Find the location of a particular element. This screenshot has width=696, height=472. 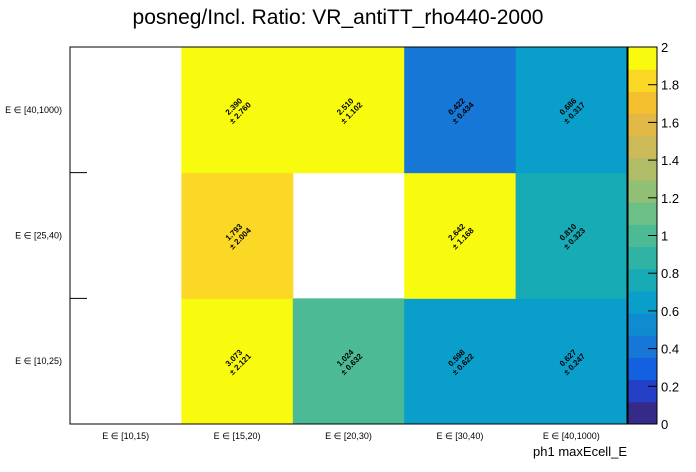

x-tick-label: E ∈ [10,15) is located at coordinates (125, 436).